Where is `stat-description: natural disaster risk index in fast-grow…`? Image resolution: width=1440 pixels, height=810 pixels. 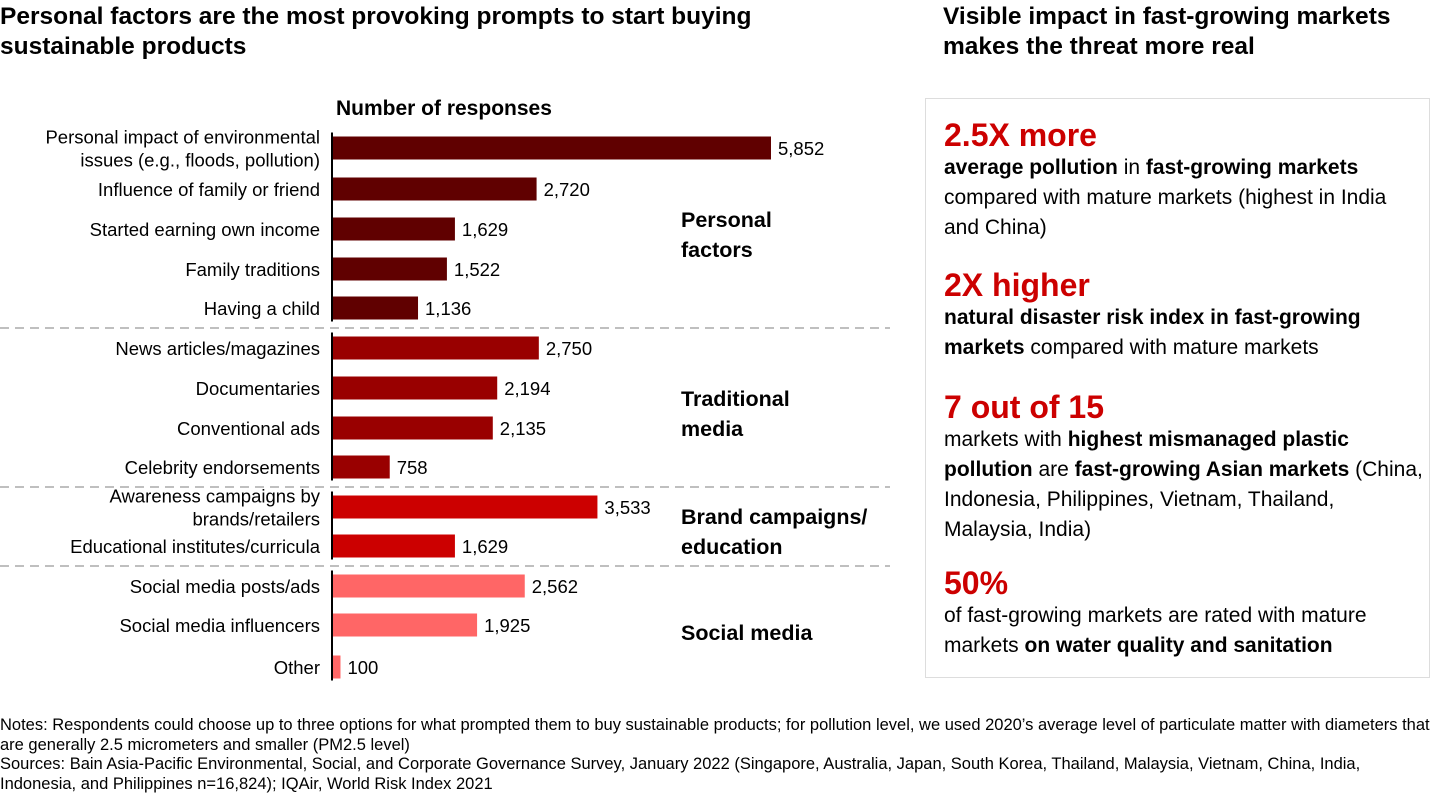 stat-description: natural disaster risk index in fast-grow… is located at coordinates (1184, 333).